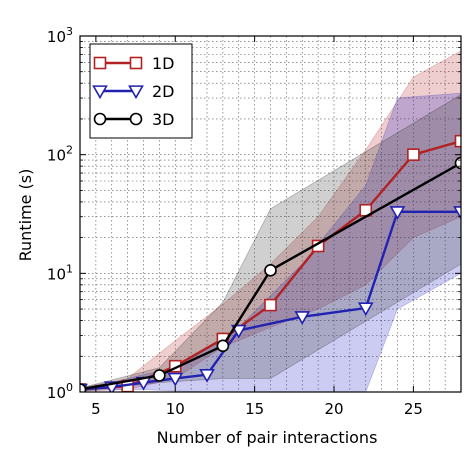  Describe the element at coordinates (96, 409) in the screenshot. I see `x-tick-label: 5` at that location.